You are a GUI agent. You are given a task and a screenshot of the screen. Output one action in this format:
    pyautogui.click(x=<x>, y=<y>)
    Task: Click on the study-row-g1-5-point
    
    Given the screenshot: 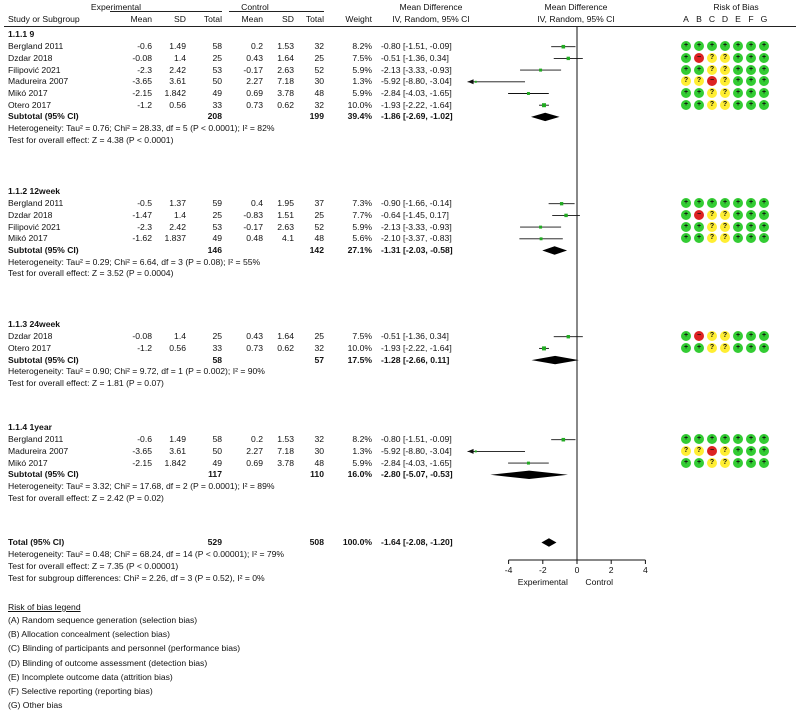 What is the action you would take?
    pyautogui.click(x=528, y=93)
    